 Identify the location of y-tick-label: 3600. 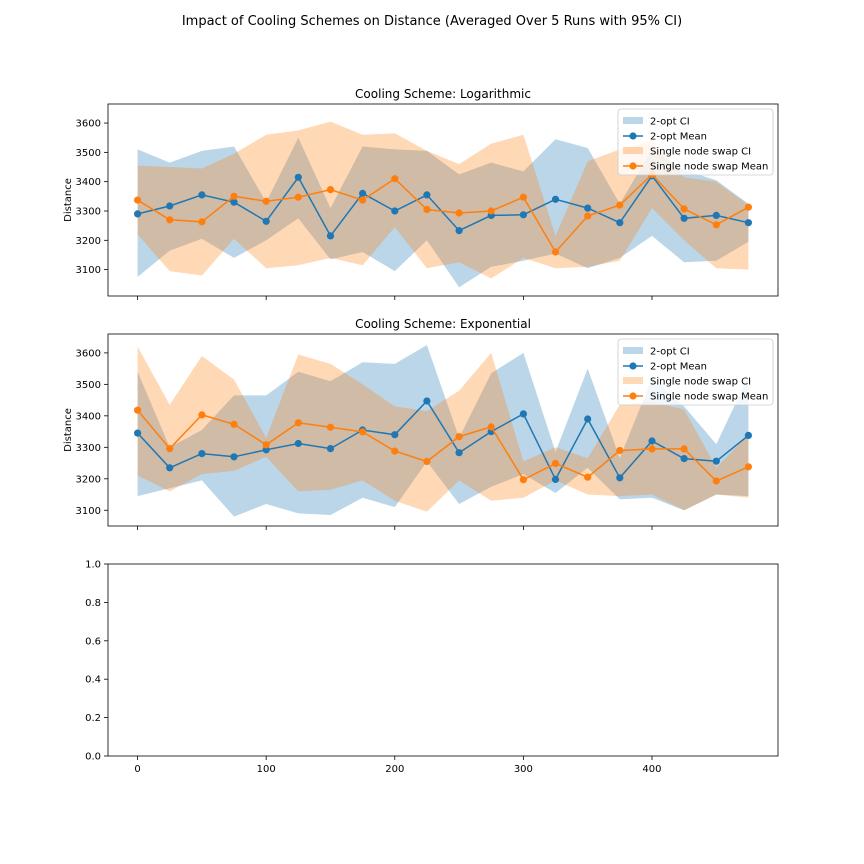
(88, 124).